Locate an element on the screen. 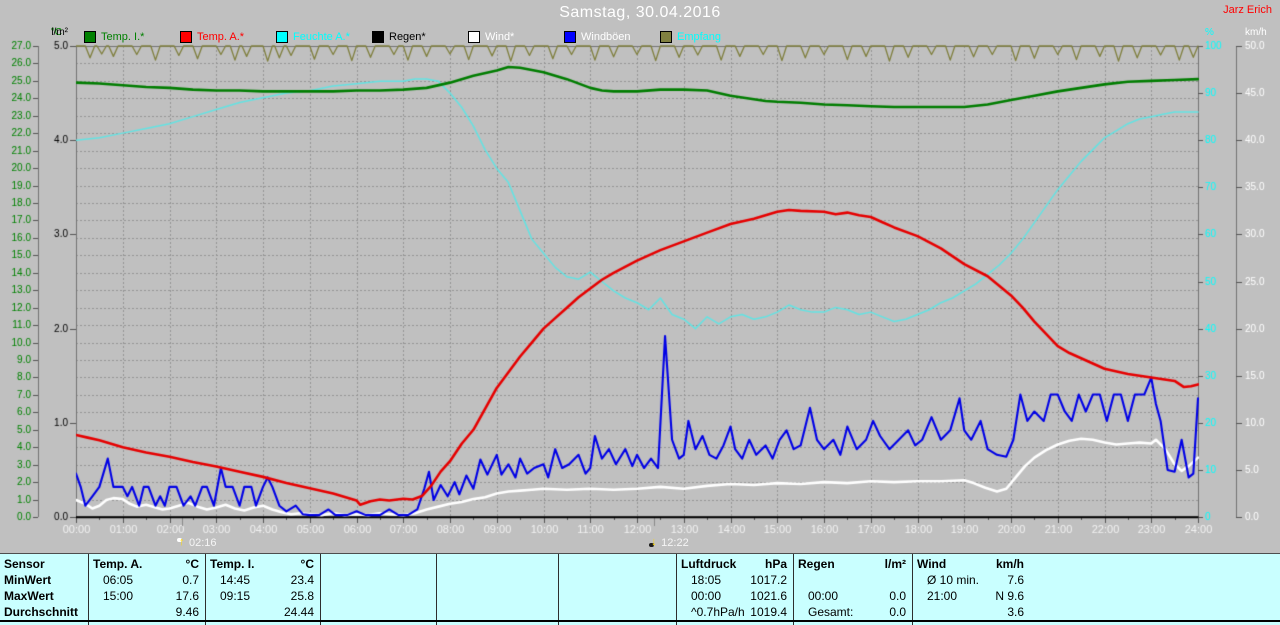  legend-label: Temp. A.* is located at coordinates (221, 37).